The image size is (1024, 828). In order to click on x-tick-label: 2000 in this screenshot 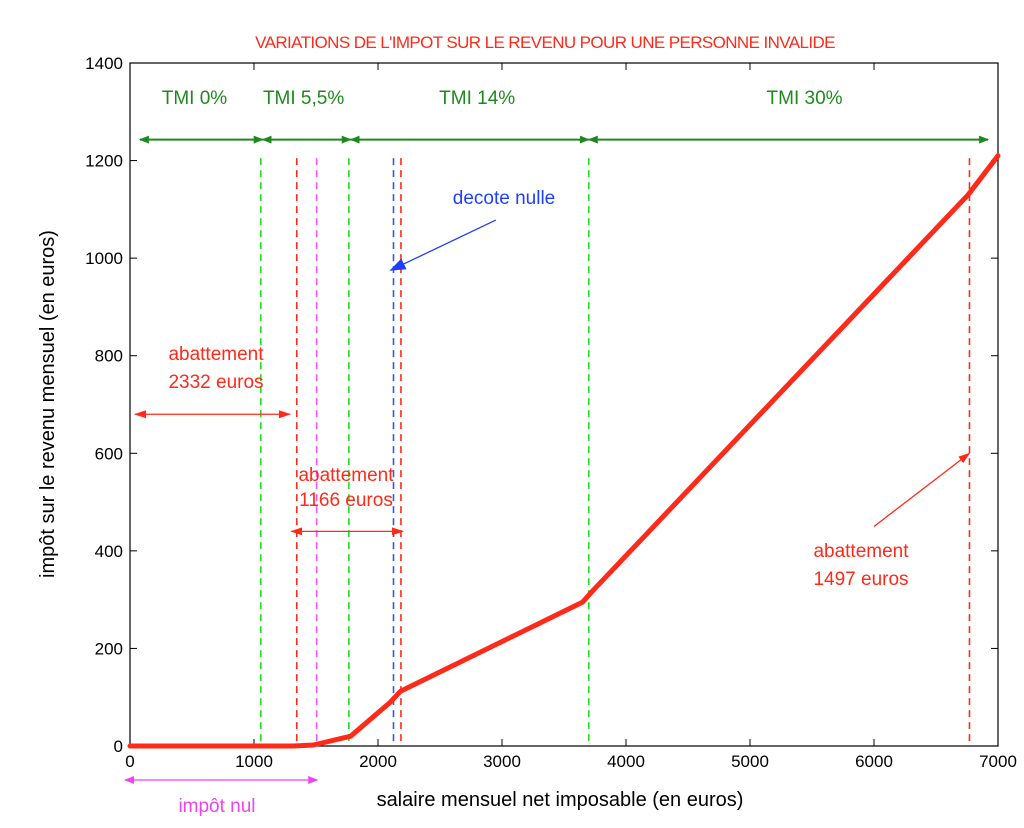, I will do `click(378, 761)`.